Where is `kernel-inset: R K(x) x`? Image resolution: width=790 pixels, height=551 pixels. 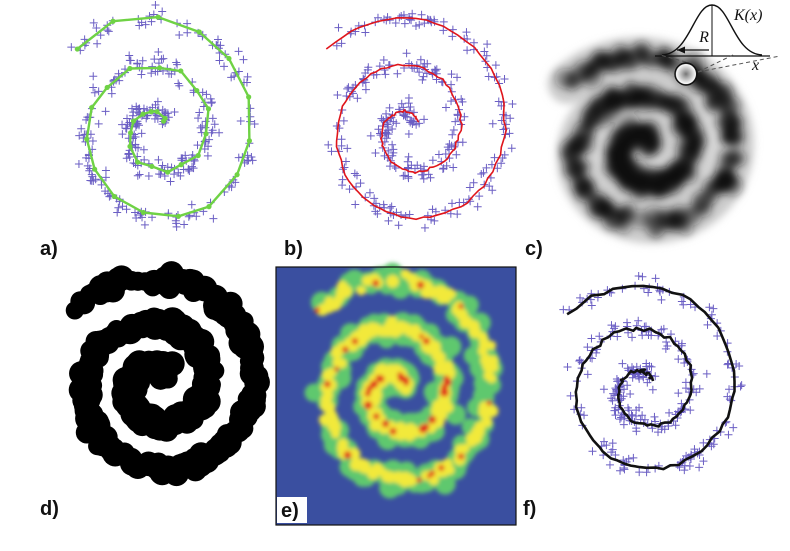 kernel-inset: R K(x) x is located at coordinates (718, 45).